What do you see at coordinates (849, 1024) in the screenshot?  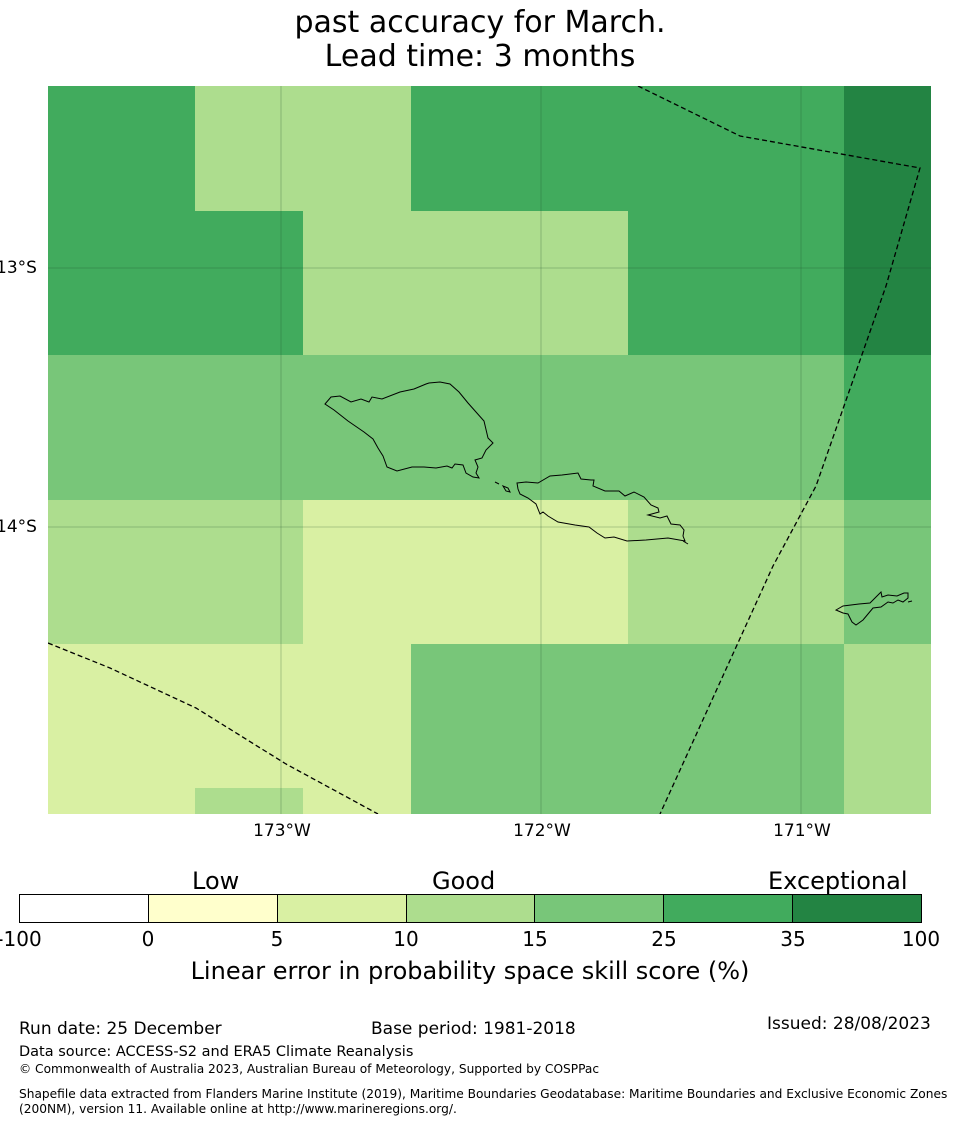 I see `issued-date-text: Issued: 28/08/2023` at bounding box center [849, 1024].